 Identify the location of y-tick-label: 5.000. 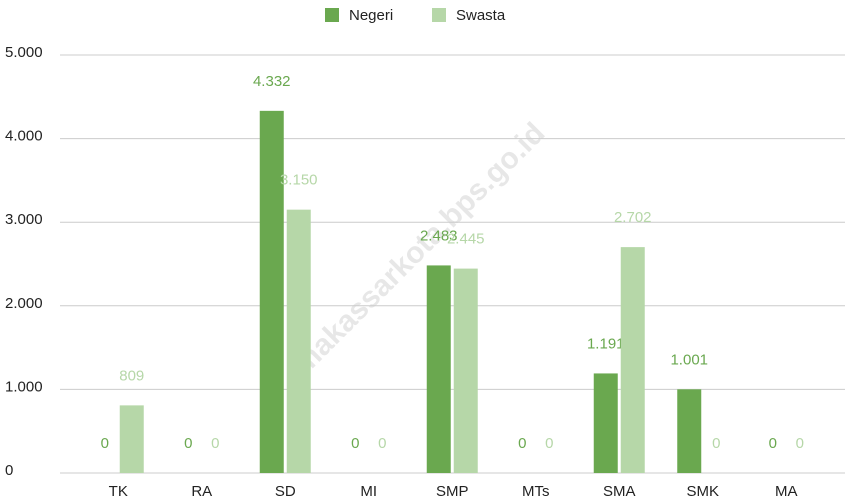
(24, 52).